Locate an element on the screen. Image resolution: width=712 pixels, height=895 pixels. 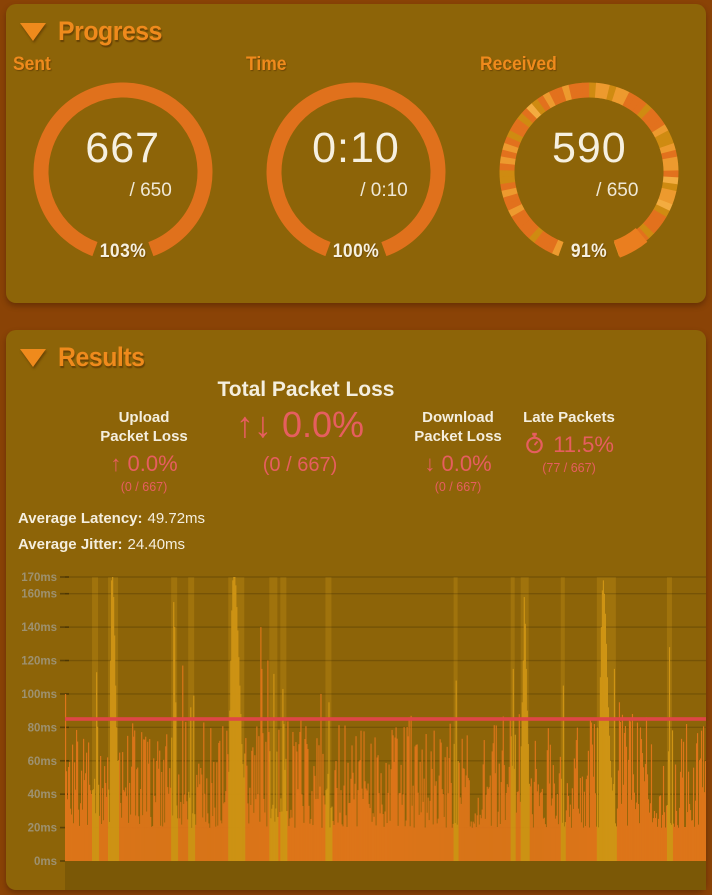
upload-packet-loss-stat: Upload Packet Loss ↑ 0.0% (0 / 667) is located at coordinates (144, 451).